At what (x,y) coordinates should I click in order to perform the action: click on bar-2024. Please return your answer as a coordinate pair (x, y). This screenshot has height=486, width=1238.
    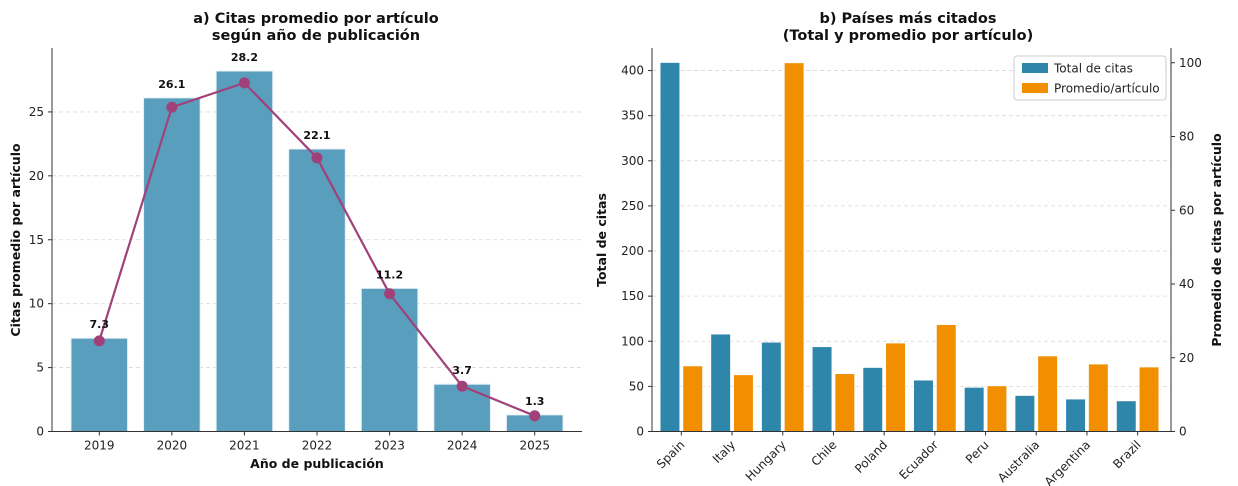
    Looking at the image, I should click on (462, 407).